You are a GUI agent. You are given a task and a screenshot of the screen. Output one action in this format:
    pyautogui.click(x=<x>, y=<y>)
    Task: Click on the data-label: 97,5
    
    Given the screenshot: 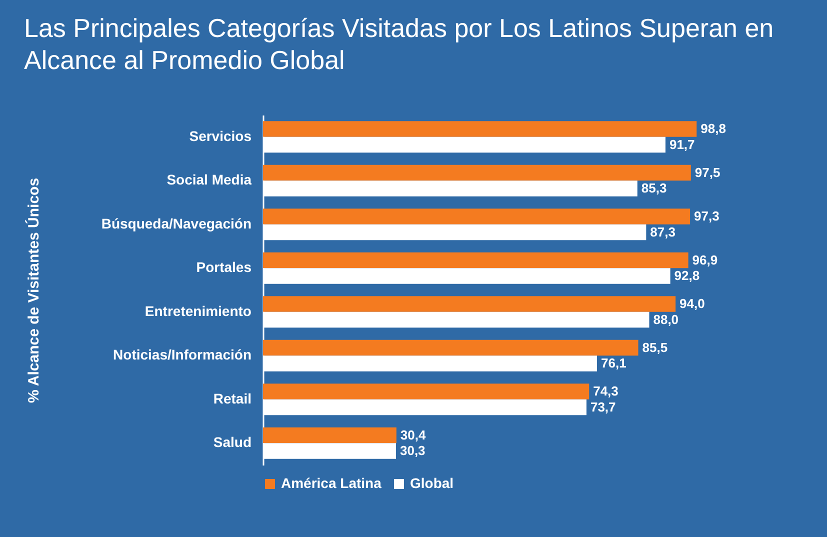 What is the action you would take?
    pyautogui.click(x=707, y=172)
    